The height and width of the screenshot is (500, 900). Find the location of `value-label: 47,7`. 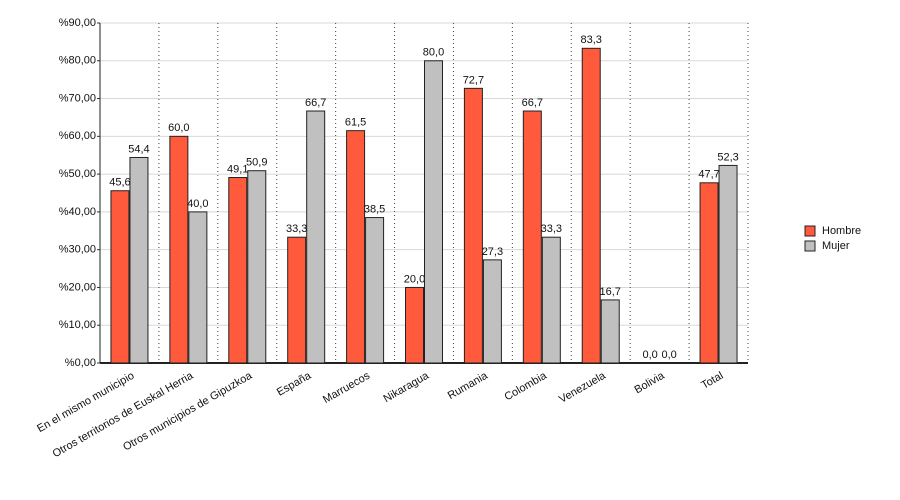

value-label: 47,7 is located at coordinates (708, 175).